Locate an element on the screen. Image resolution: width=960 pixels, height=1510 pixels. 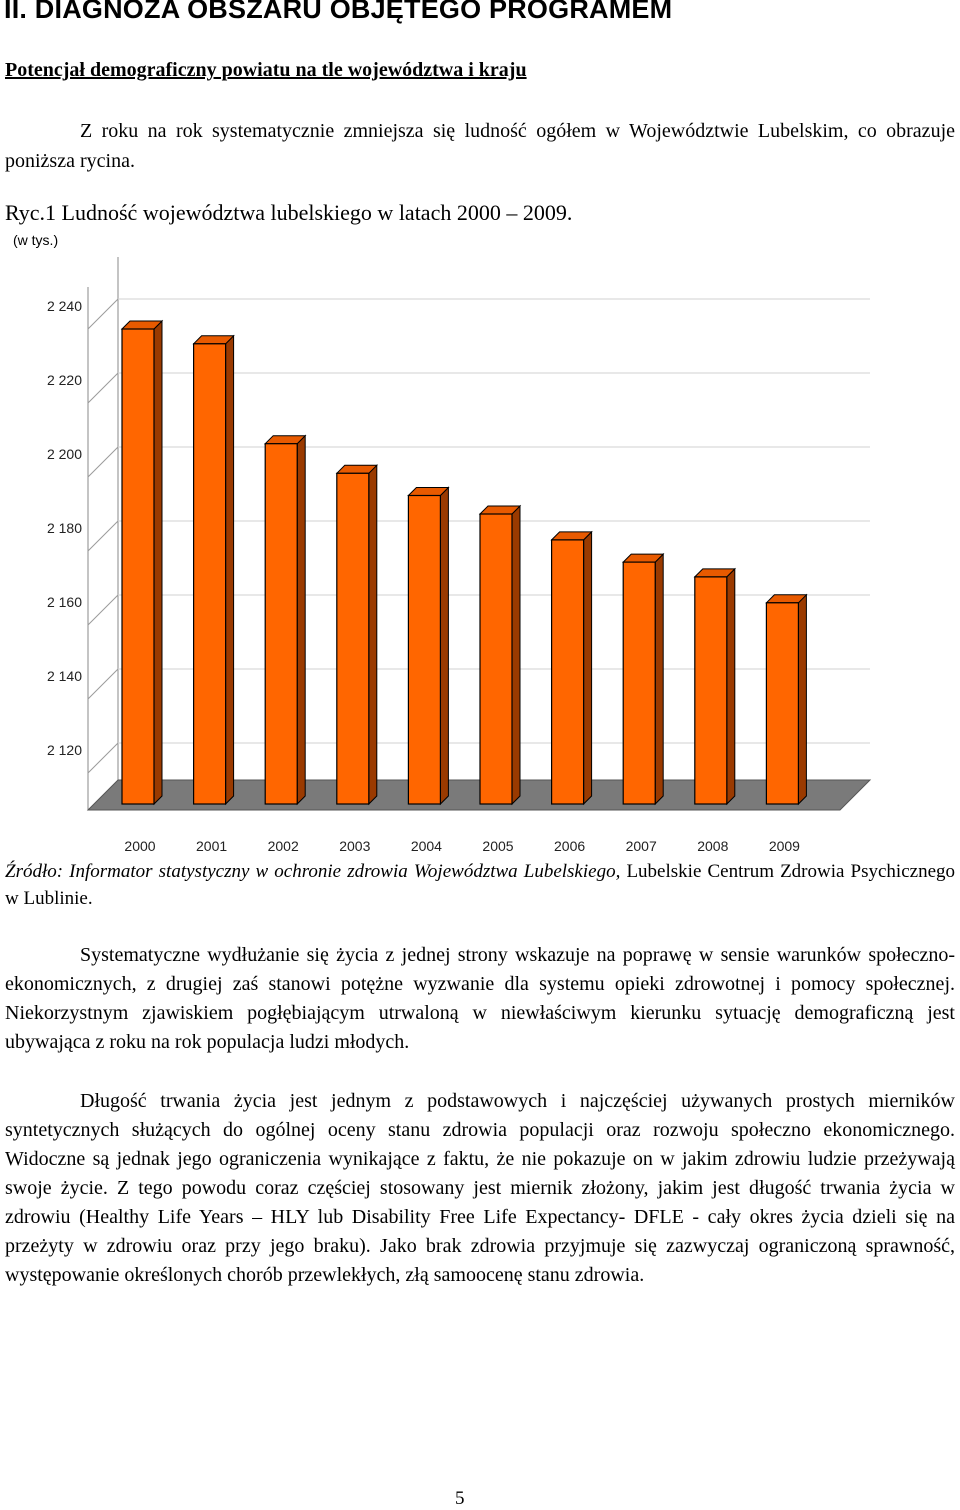
x-axis-tick-labels: 2000 2001 2002 2003 2004 2005 2006 2007 2008 2009 is located at coordinates (462, 846).